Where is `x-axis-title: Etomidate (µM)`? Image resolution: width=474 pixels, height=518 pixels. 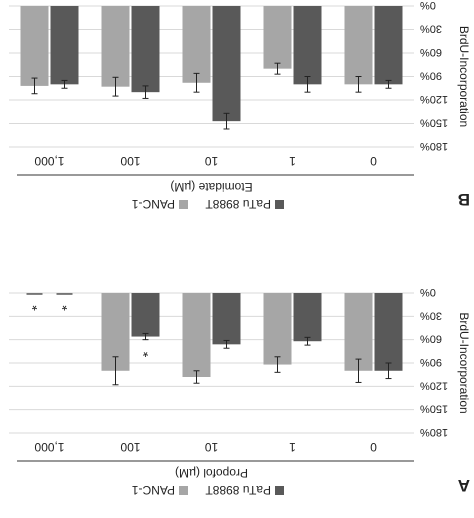 x-axis-title: Etomidate (µM) is located at coordinates (211, 187).